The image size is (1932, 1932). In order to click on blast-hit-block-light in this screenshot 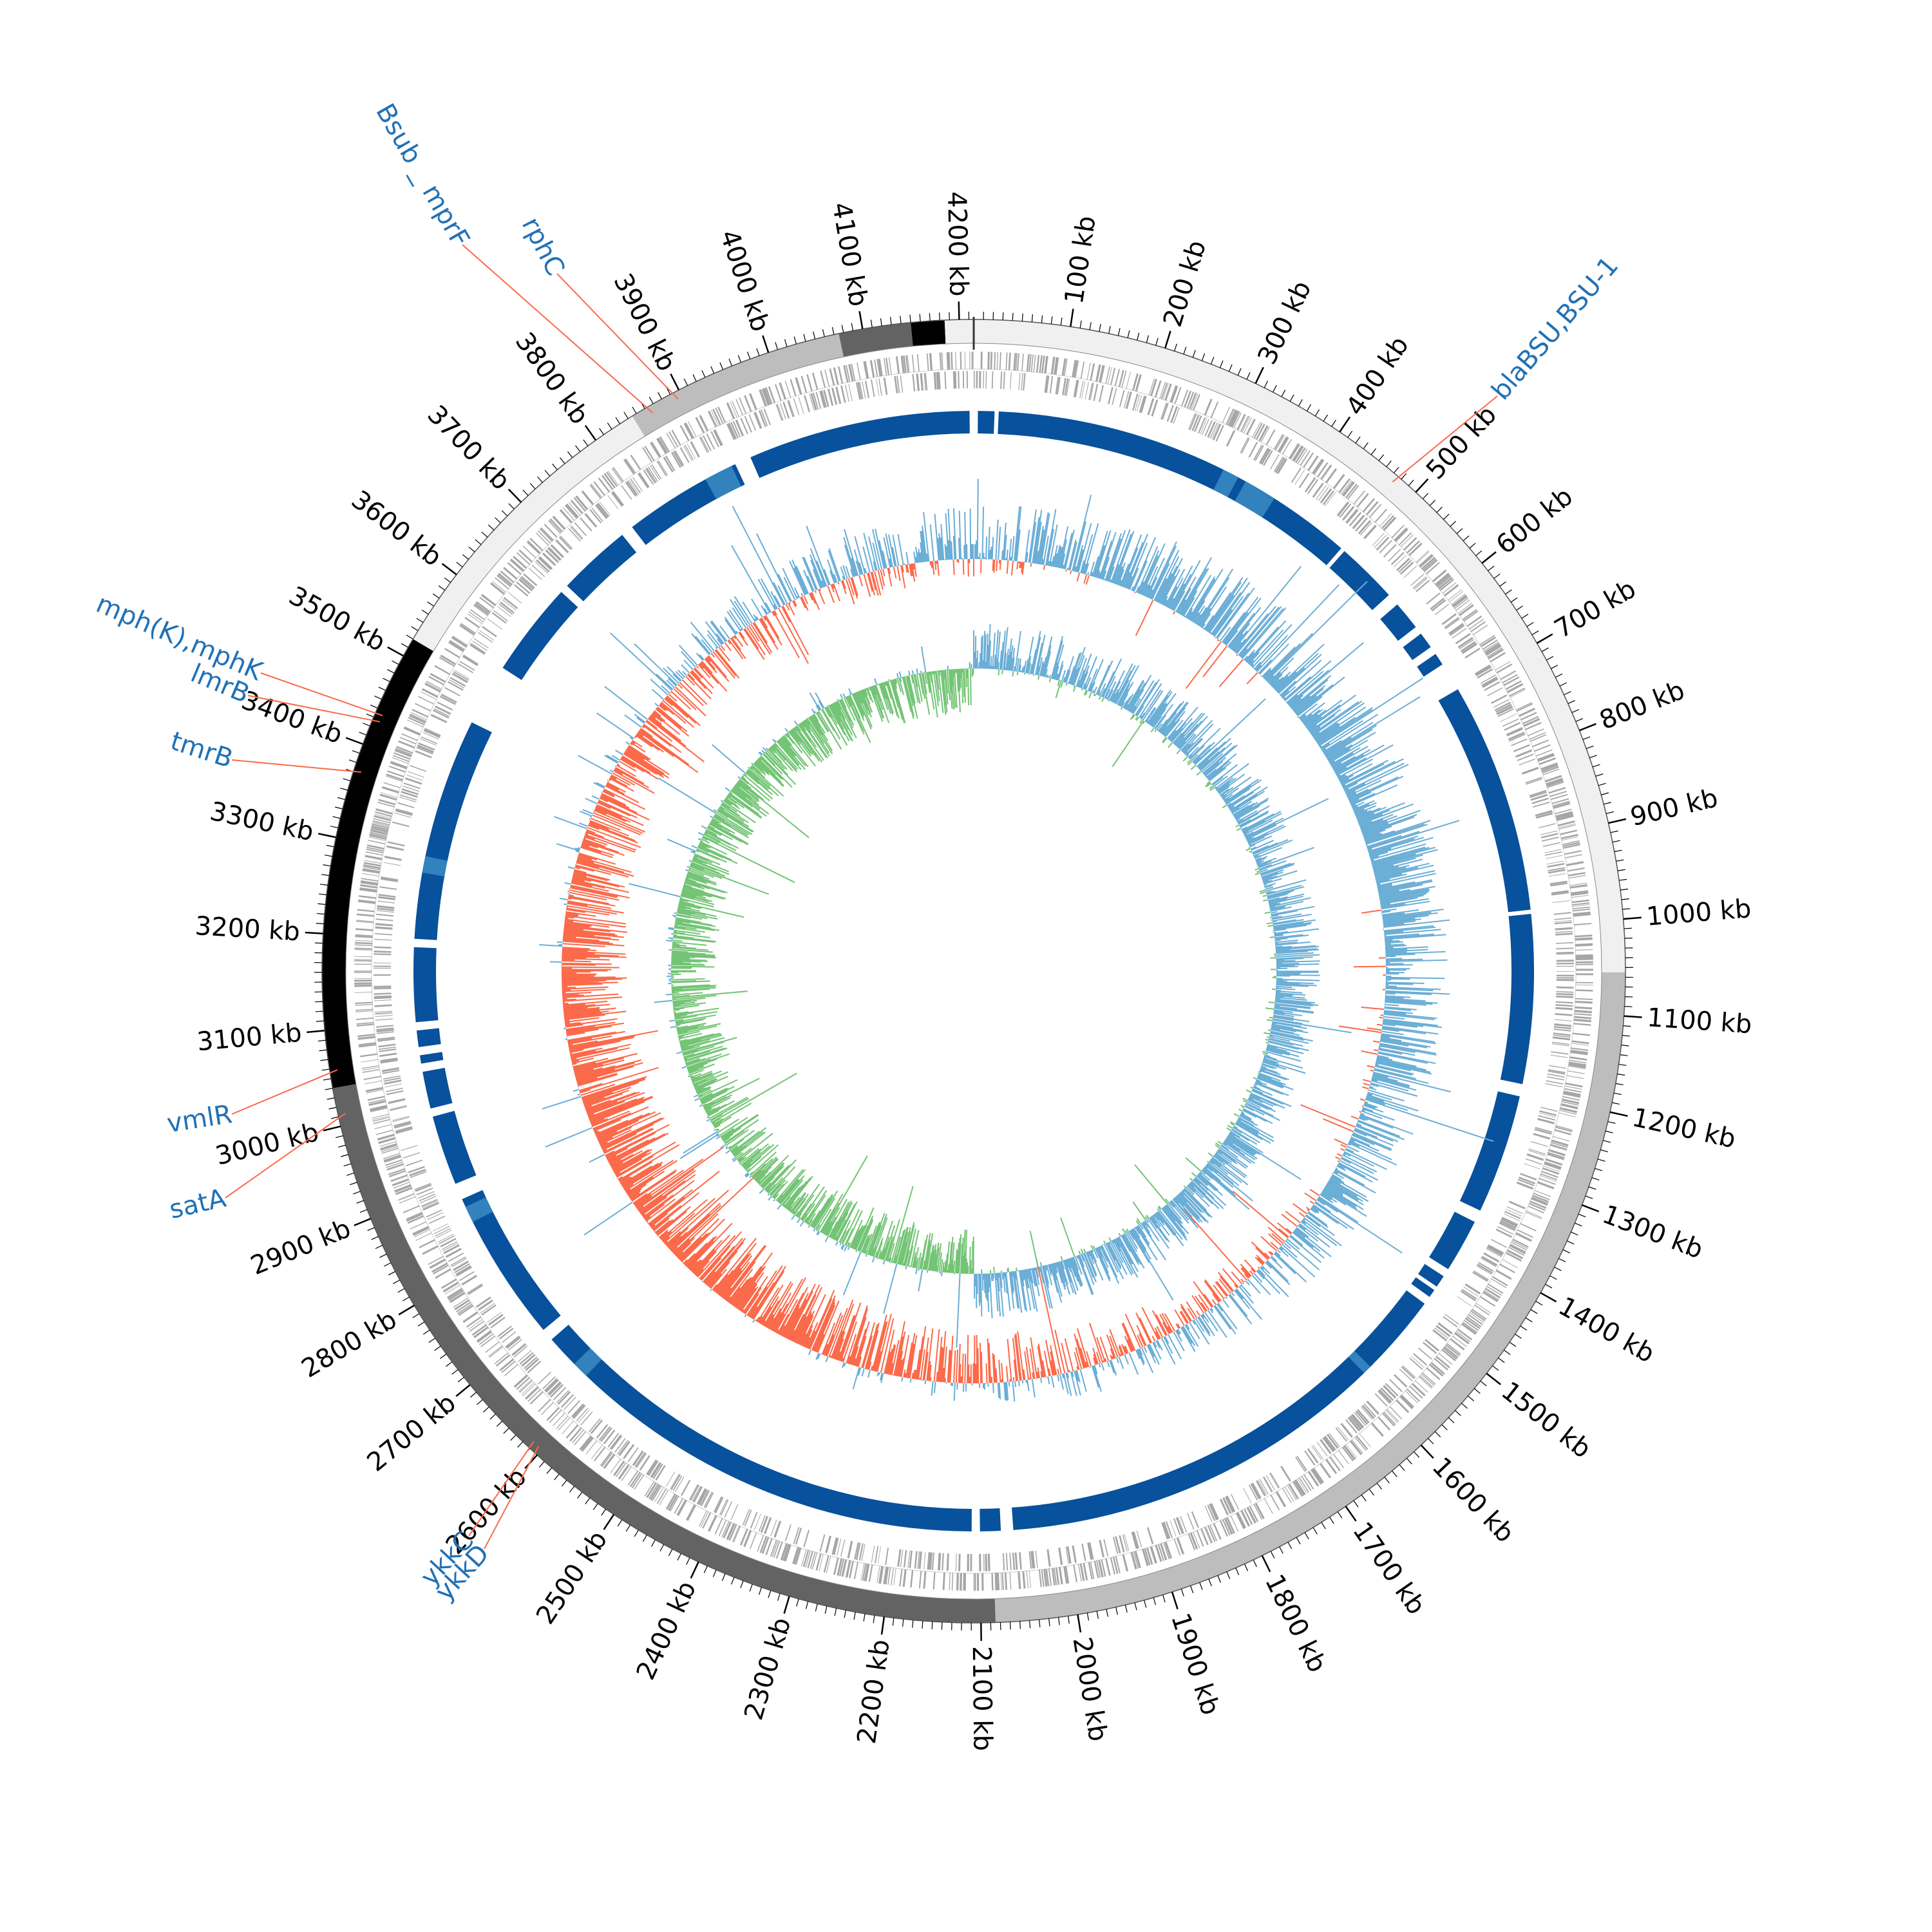, I will do `click(479, 1209)`.